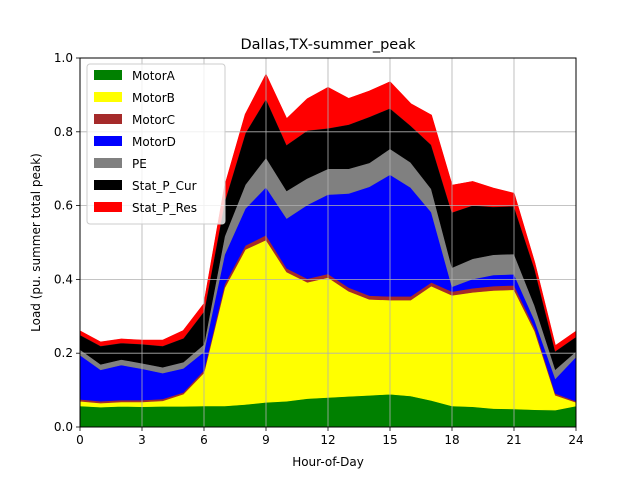  Describe the element at coordinates (63, 353) in the screenshot. I see `y-tick-label: 0.2` at that location.